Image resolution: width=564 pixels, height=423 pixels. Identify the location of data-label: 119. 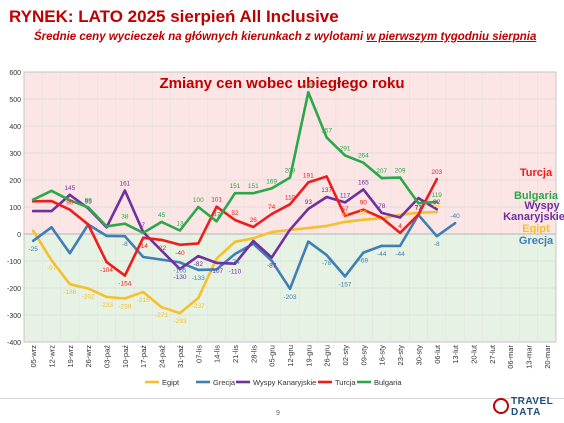
(437, 195).